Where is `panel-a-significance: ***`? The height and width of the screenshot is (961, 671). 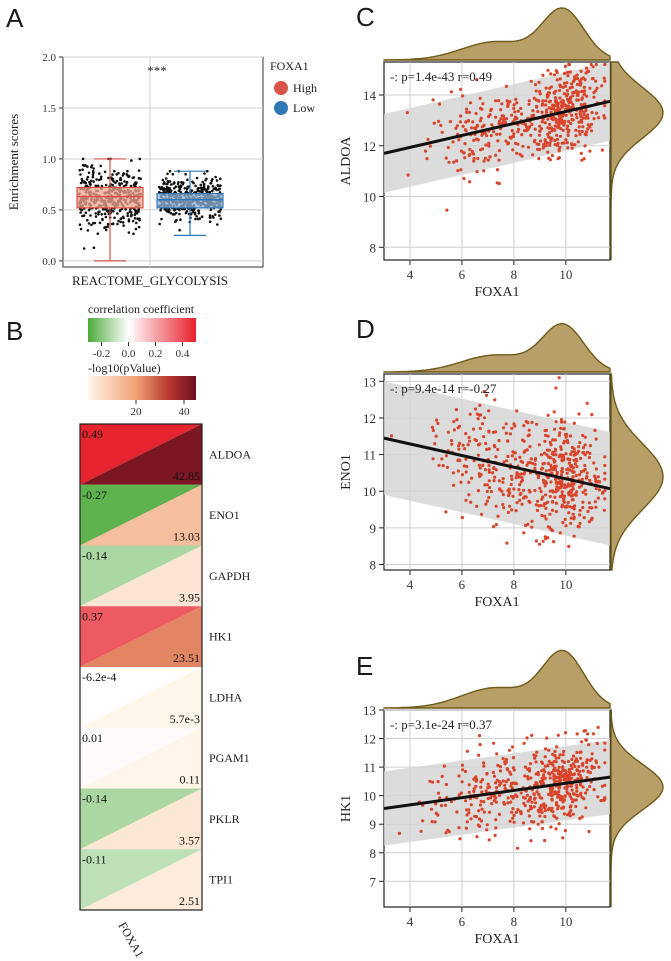
panel-a-significance: *** is located at coordinates (157, 70).